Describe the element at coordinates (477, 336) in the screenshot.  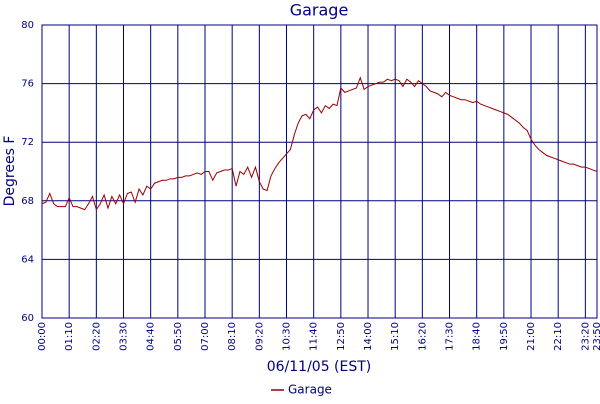
I see `x-tick-label: 18:40` at that location.